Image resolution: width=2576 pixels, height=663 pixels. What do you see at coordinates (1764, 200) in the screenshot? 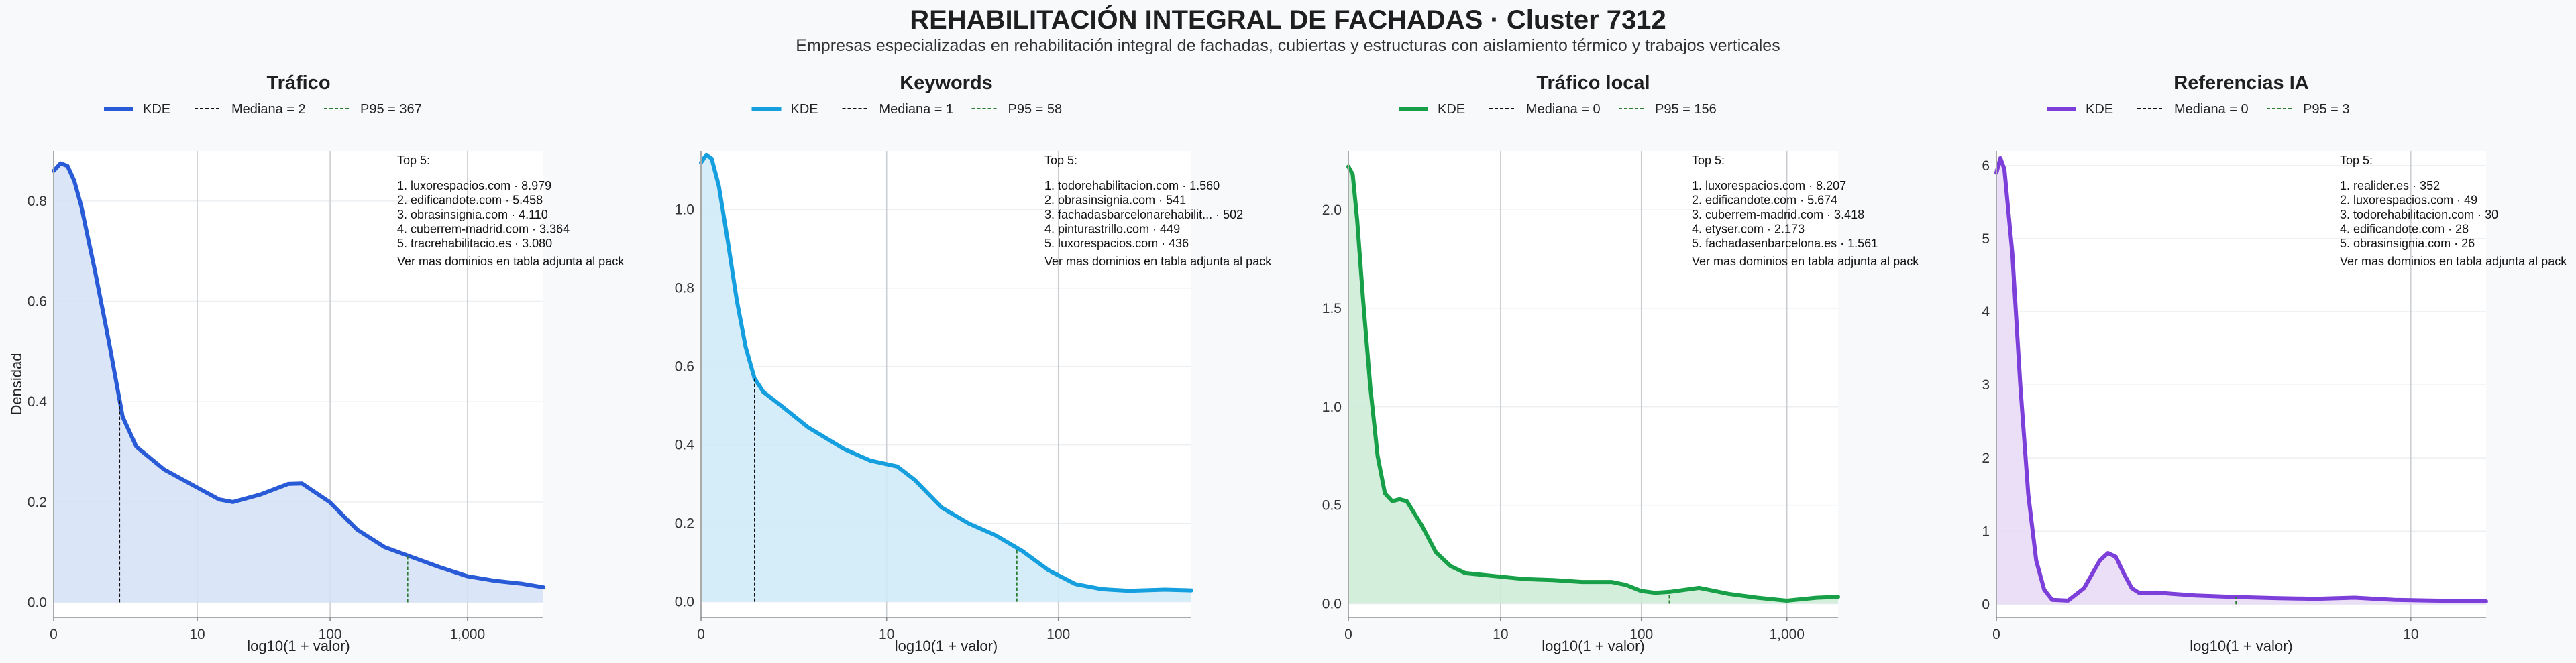
I see `top5-item: 2. edificandote.com · 5.674` at bounding box center [1764, 200].